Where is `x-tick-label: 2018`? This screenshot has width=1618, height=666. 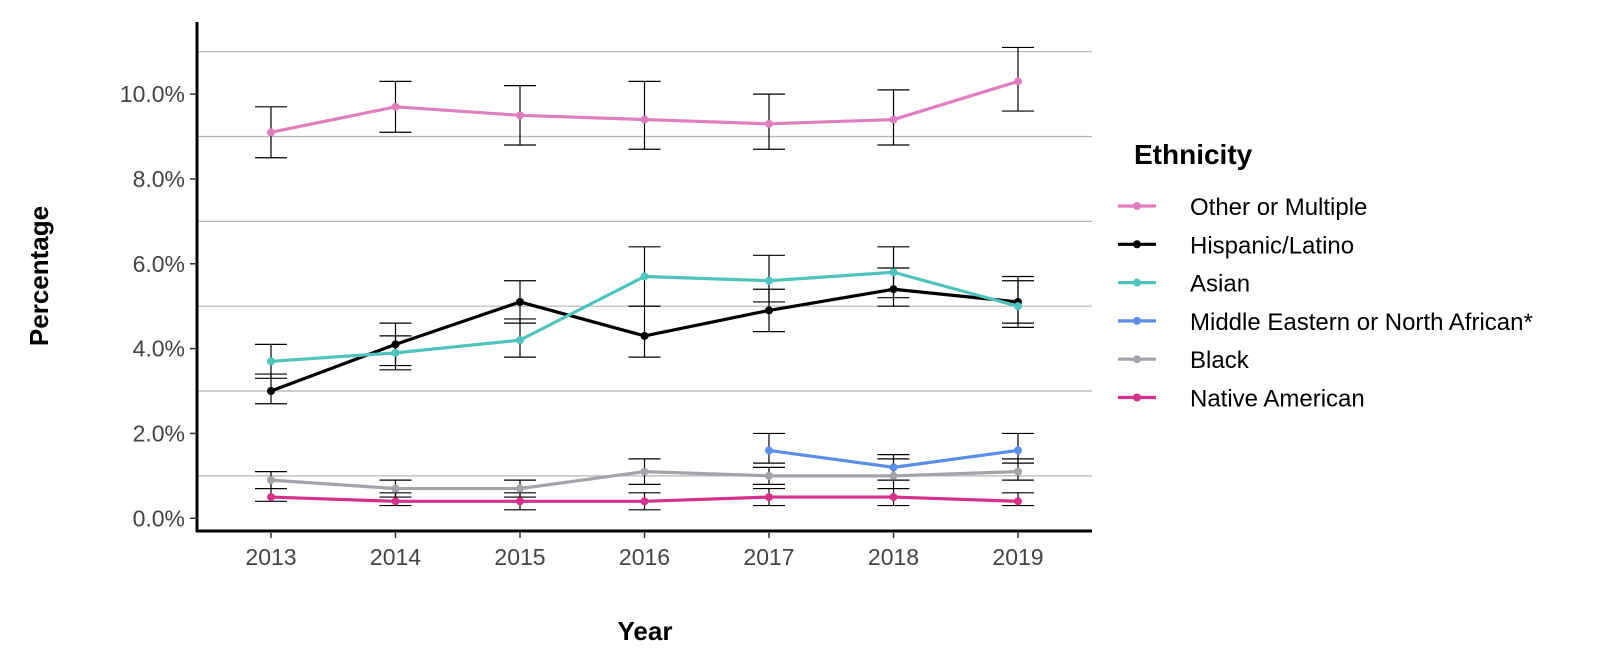 x-tick-label: 2018 is located at coordinates (893, 557).